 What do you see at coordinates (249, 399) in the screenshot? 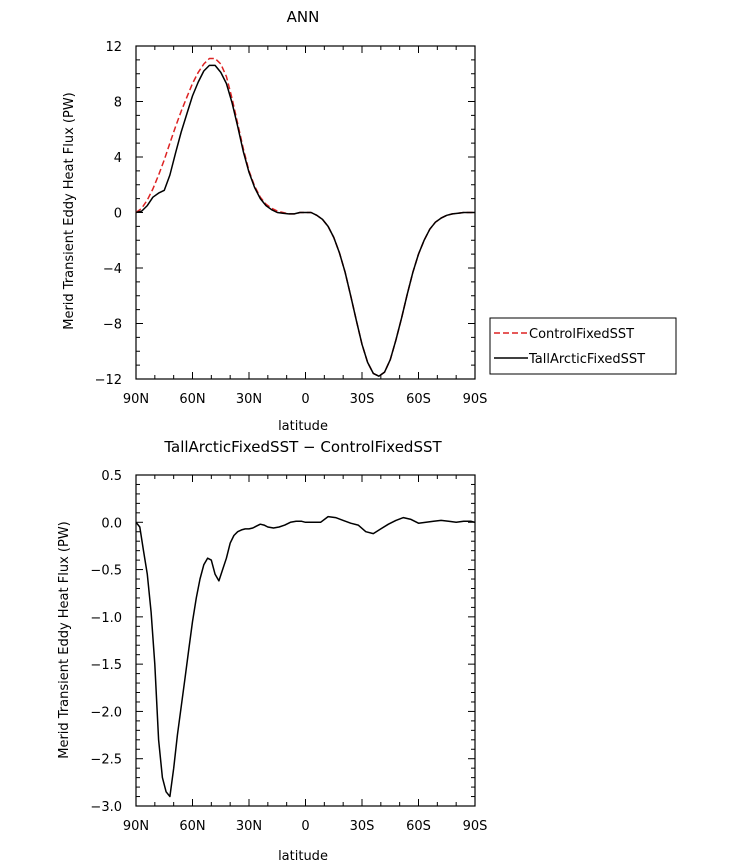
I see `x-tick-label-0: 30N` at bounding box center [249, 399].